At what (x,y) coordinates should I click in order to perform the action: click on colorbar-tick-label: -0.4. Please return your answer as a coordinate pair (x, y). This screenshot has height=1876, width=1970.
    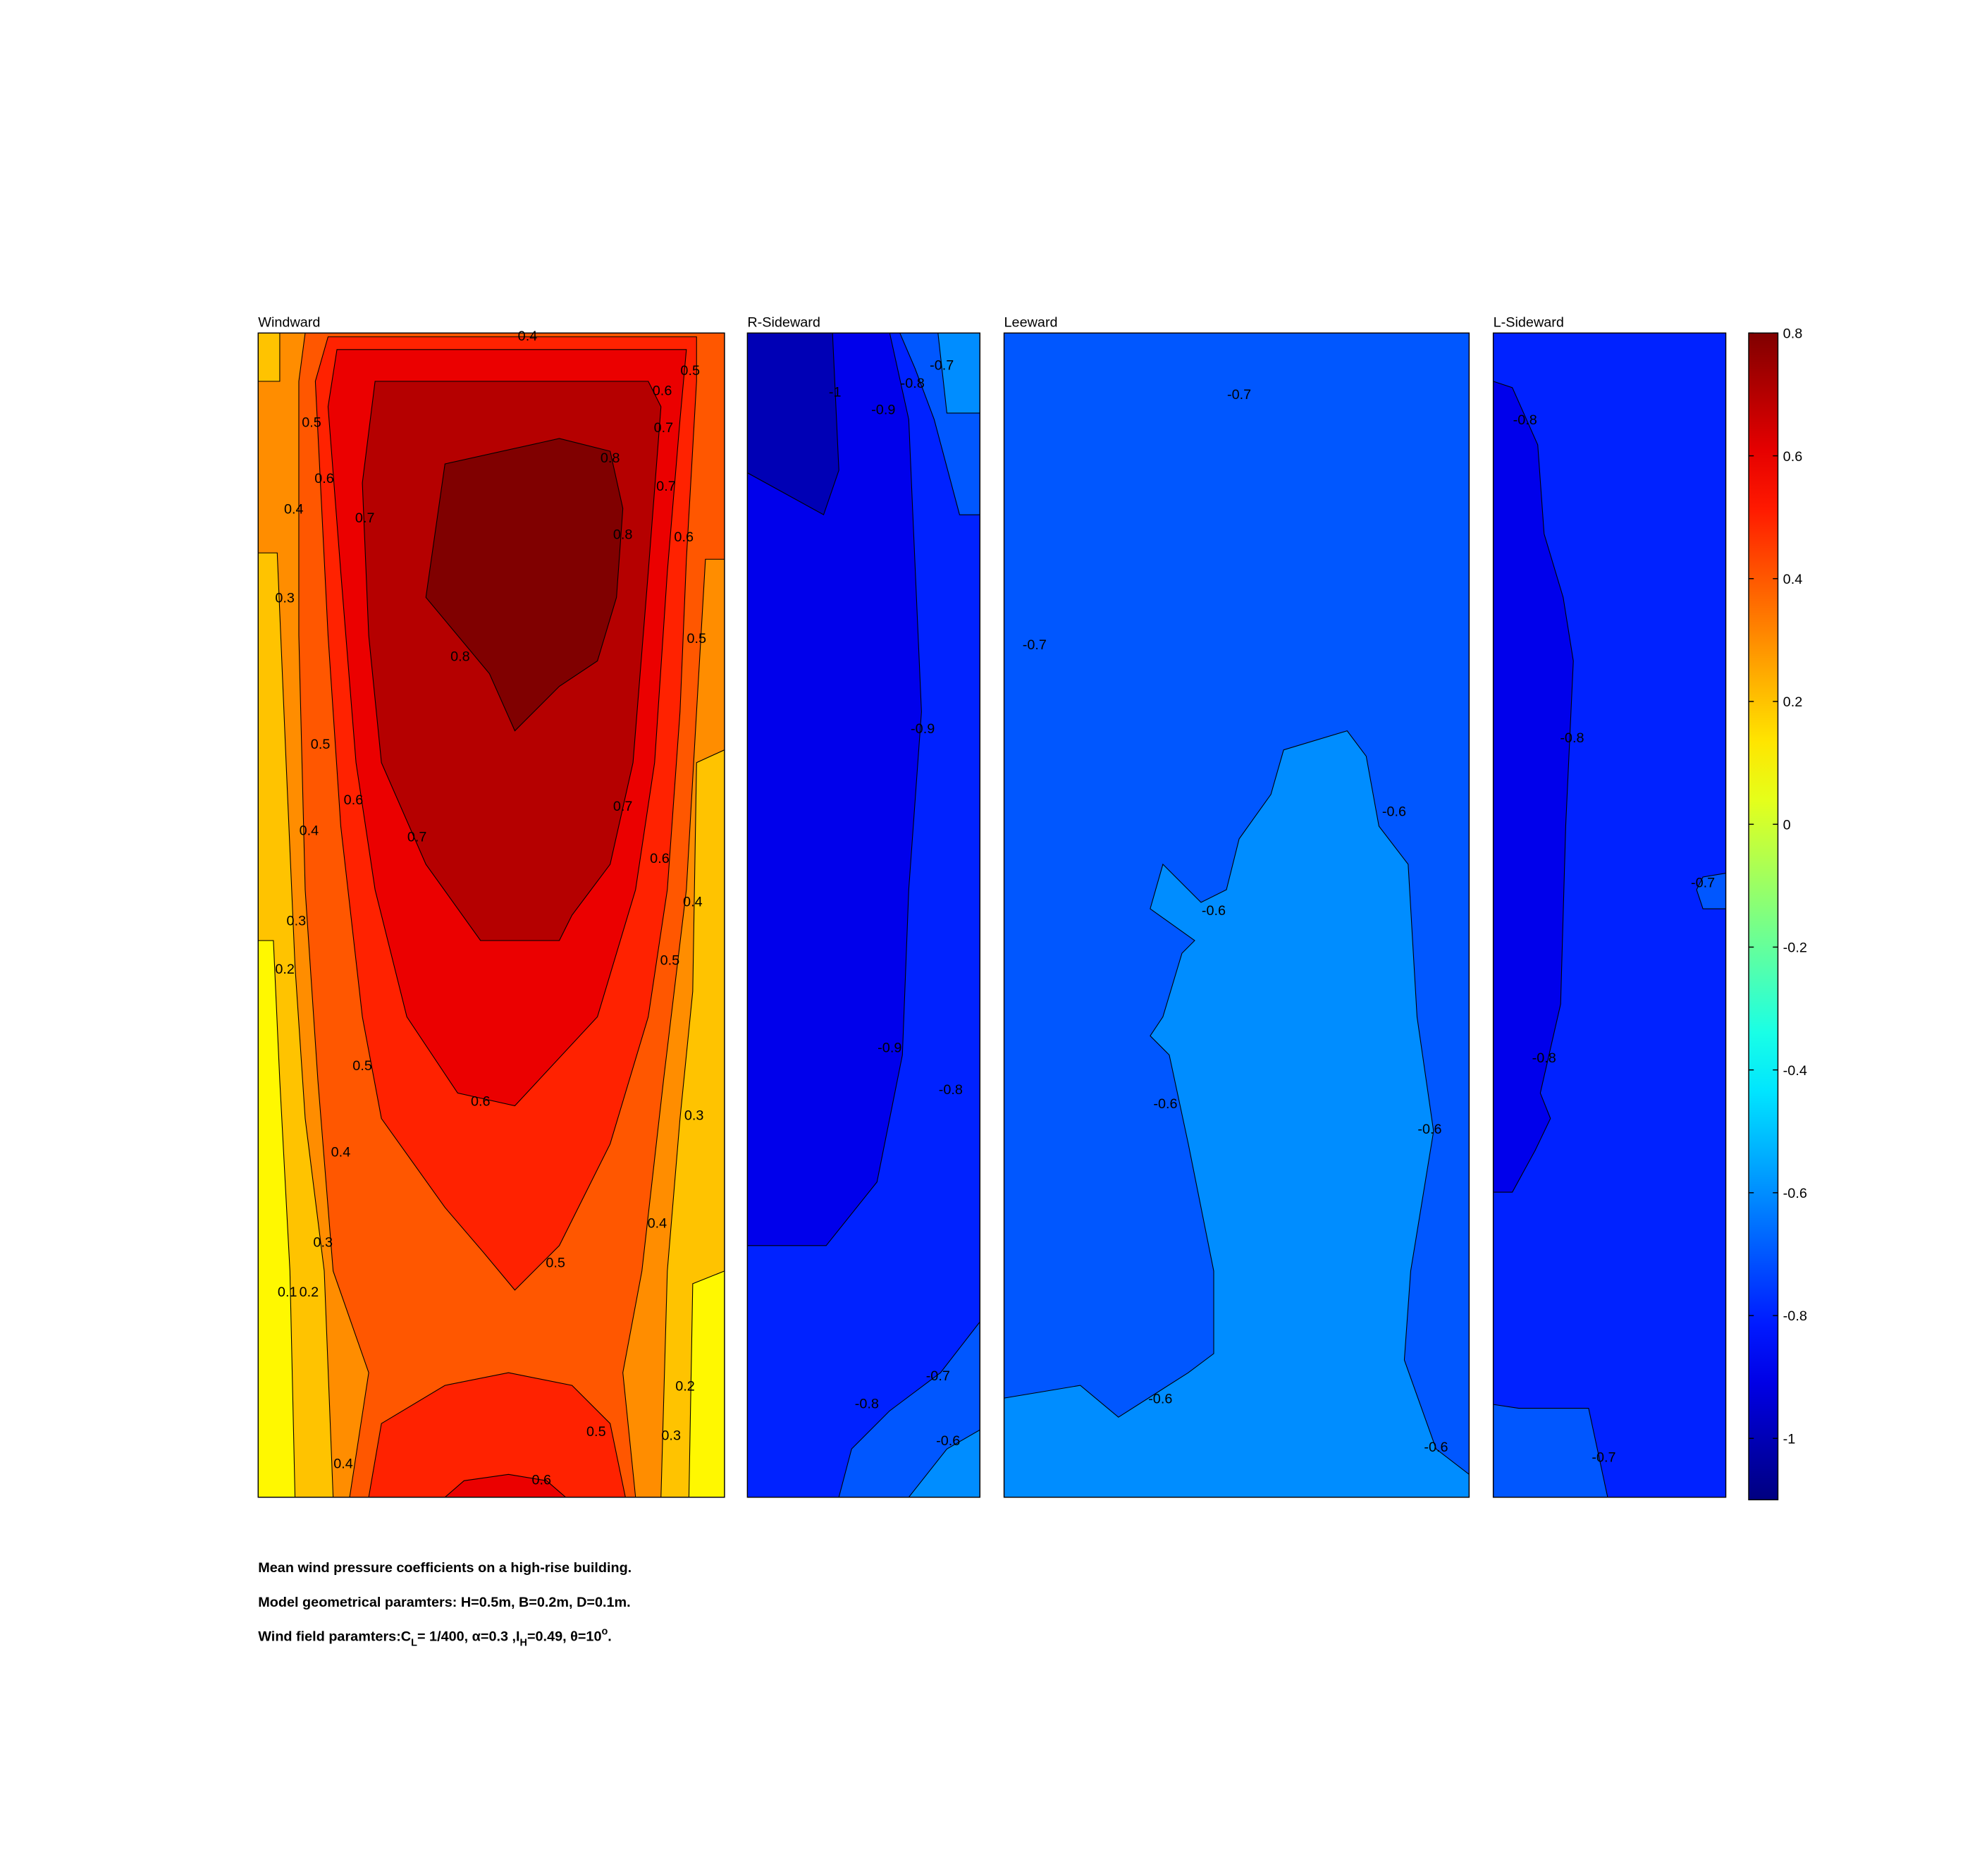
    Looking at the image, I should click on (1795, 1071).